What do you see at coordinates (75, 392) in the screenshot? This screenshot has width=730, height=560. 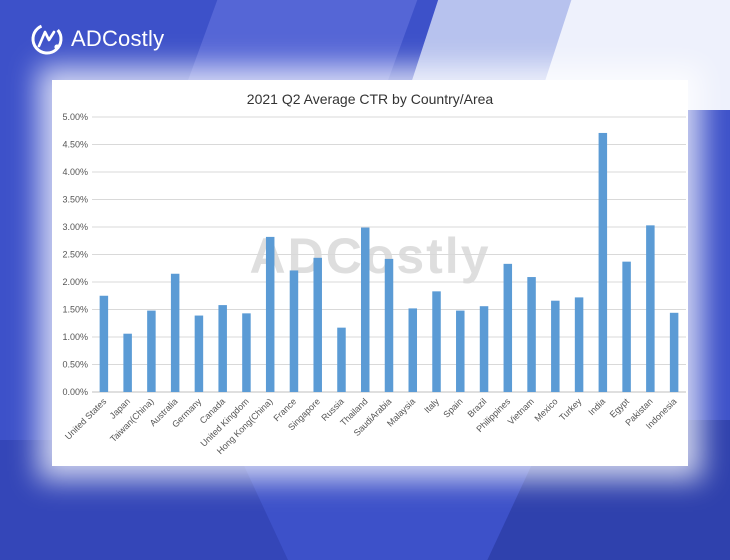 I see `y-tick-label: 0.00%` at bounding box center [75, 392].